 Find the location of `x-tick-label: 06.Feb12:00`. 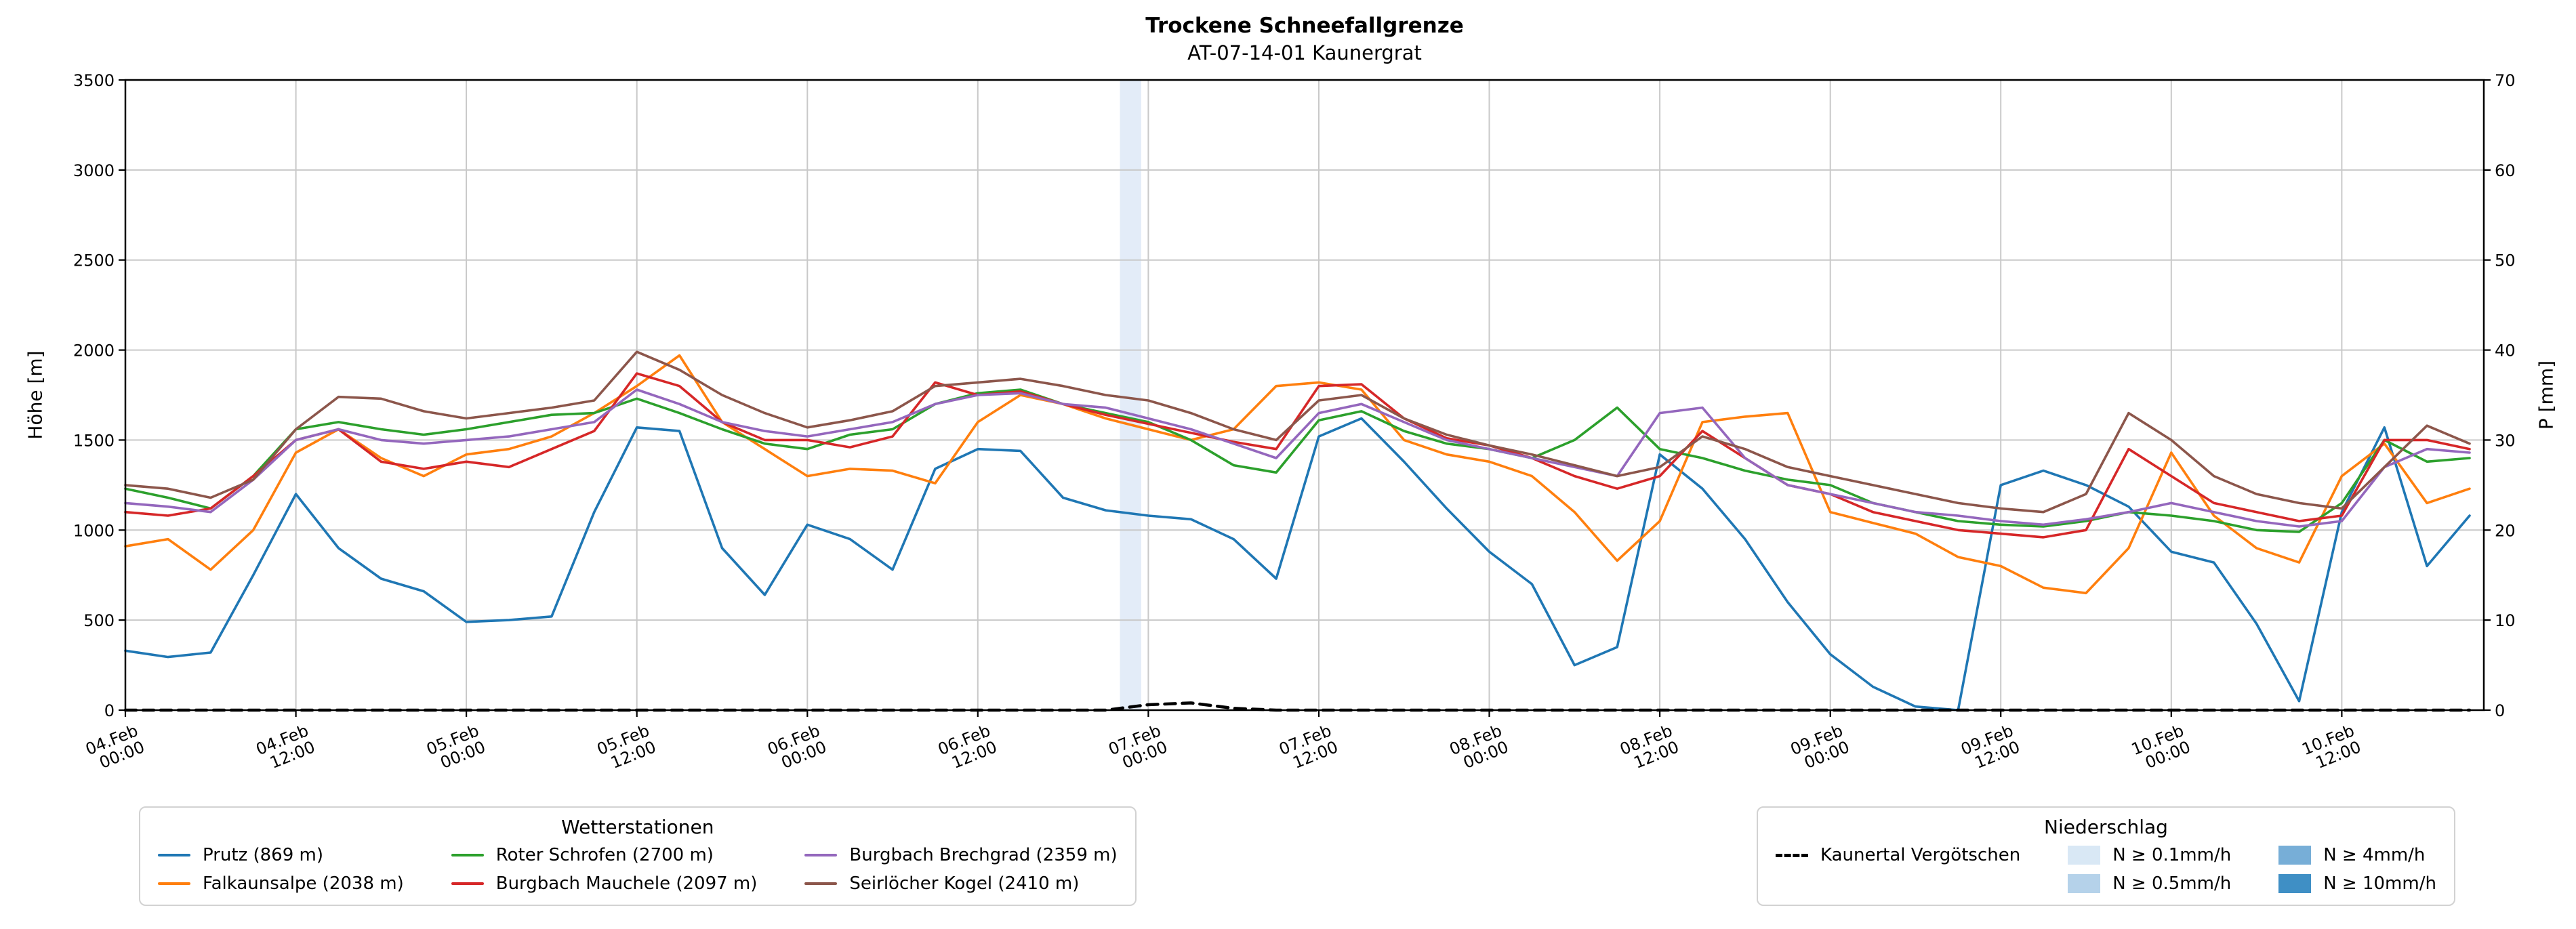

x-tick-label: 06.Feb12:00 is located at coordinates (967, 748).